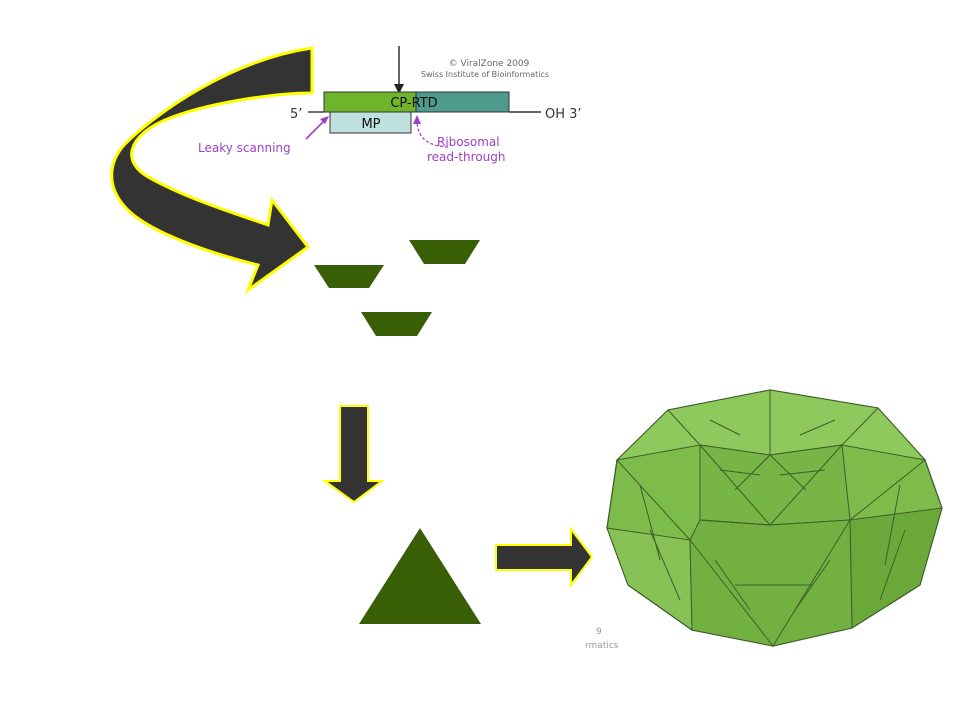 Image resolution: width=960 pixels, height=720 pixels. What do you see at coordinates (462, 102) in the screenshot?
I see `rtd-gene-box` at bounding box center [462, 102].